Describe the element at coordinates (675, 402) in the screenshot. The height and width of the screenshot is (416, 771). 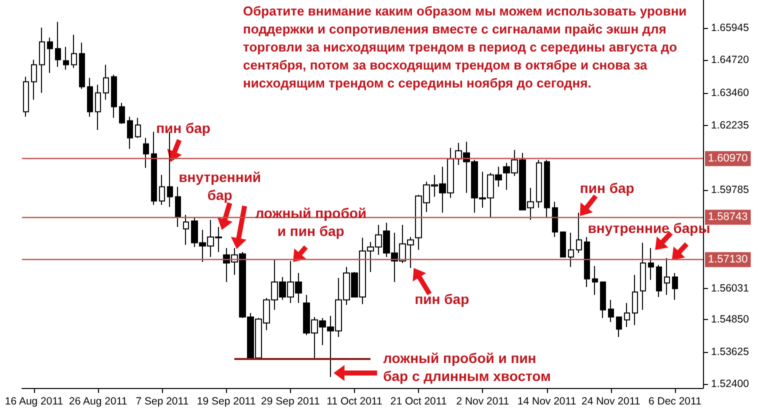
I see `x-tick-label: 6 Dec 2011` at that location.